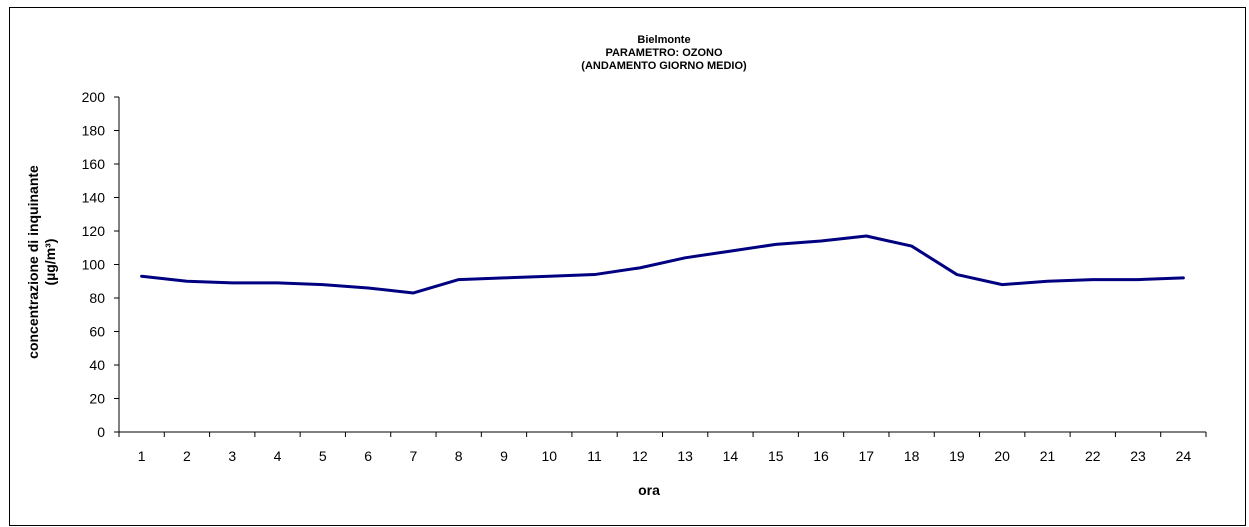 The width and height of the screenshot is (1249, 527). I want to click on y-tick-label: 140, so click(94, 198).